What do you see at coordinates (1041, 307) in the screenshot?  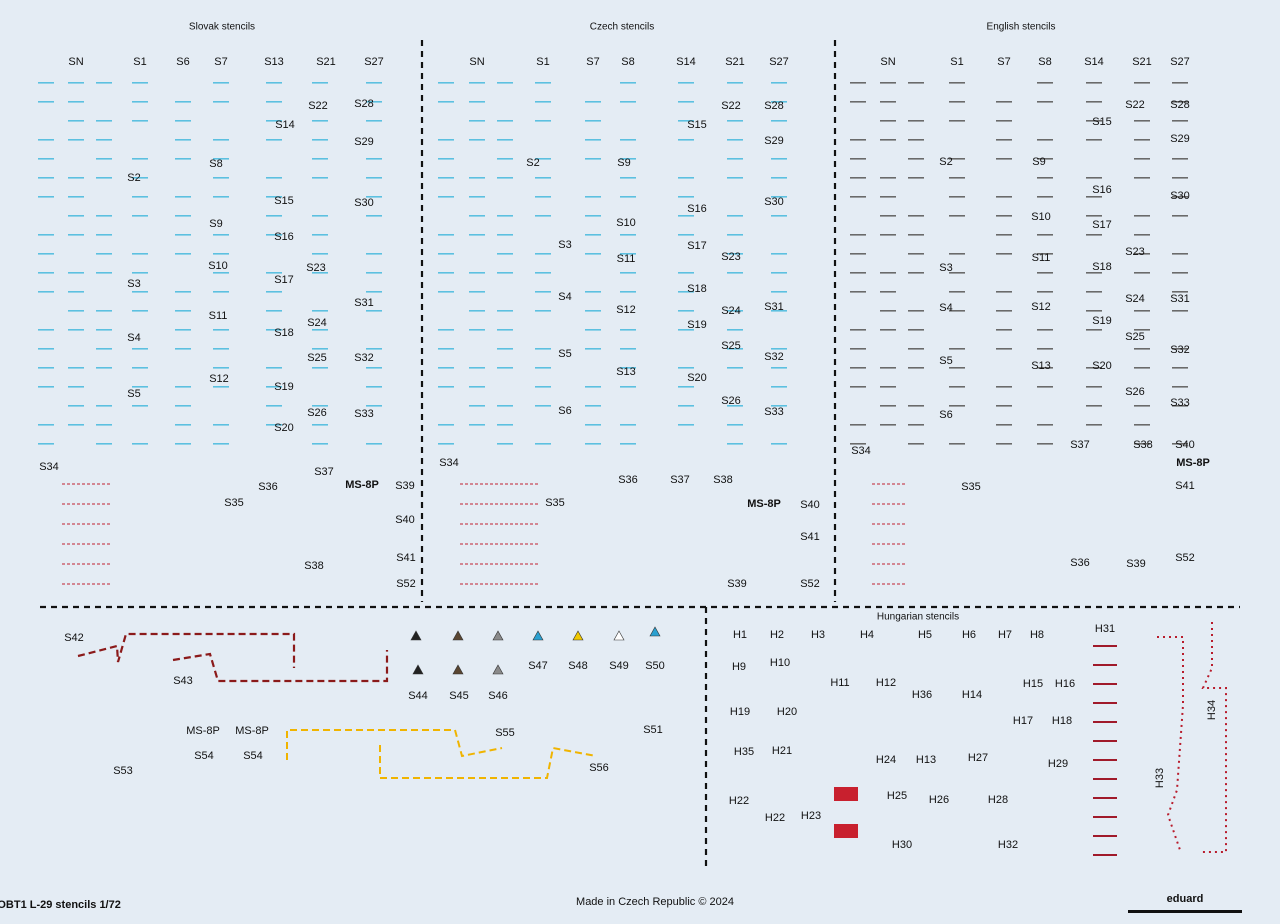 I see `stencil-label: S12` at bounding box center [1041, 307].